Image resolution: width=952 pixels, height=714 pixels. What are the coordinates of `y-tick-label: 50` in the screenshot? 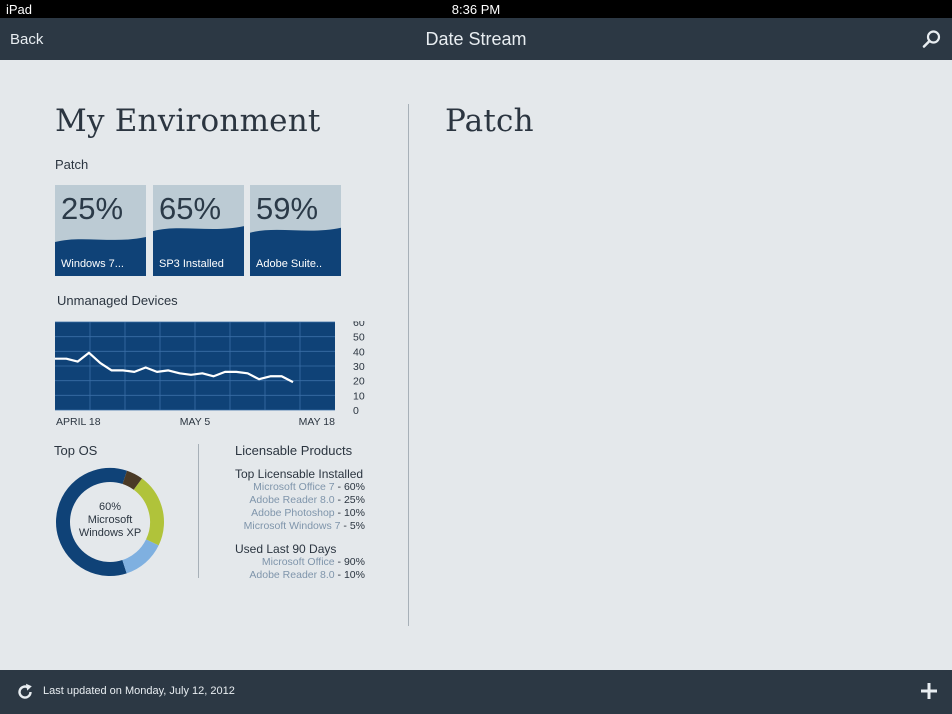 It's located at (359, 338).